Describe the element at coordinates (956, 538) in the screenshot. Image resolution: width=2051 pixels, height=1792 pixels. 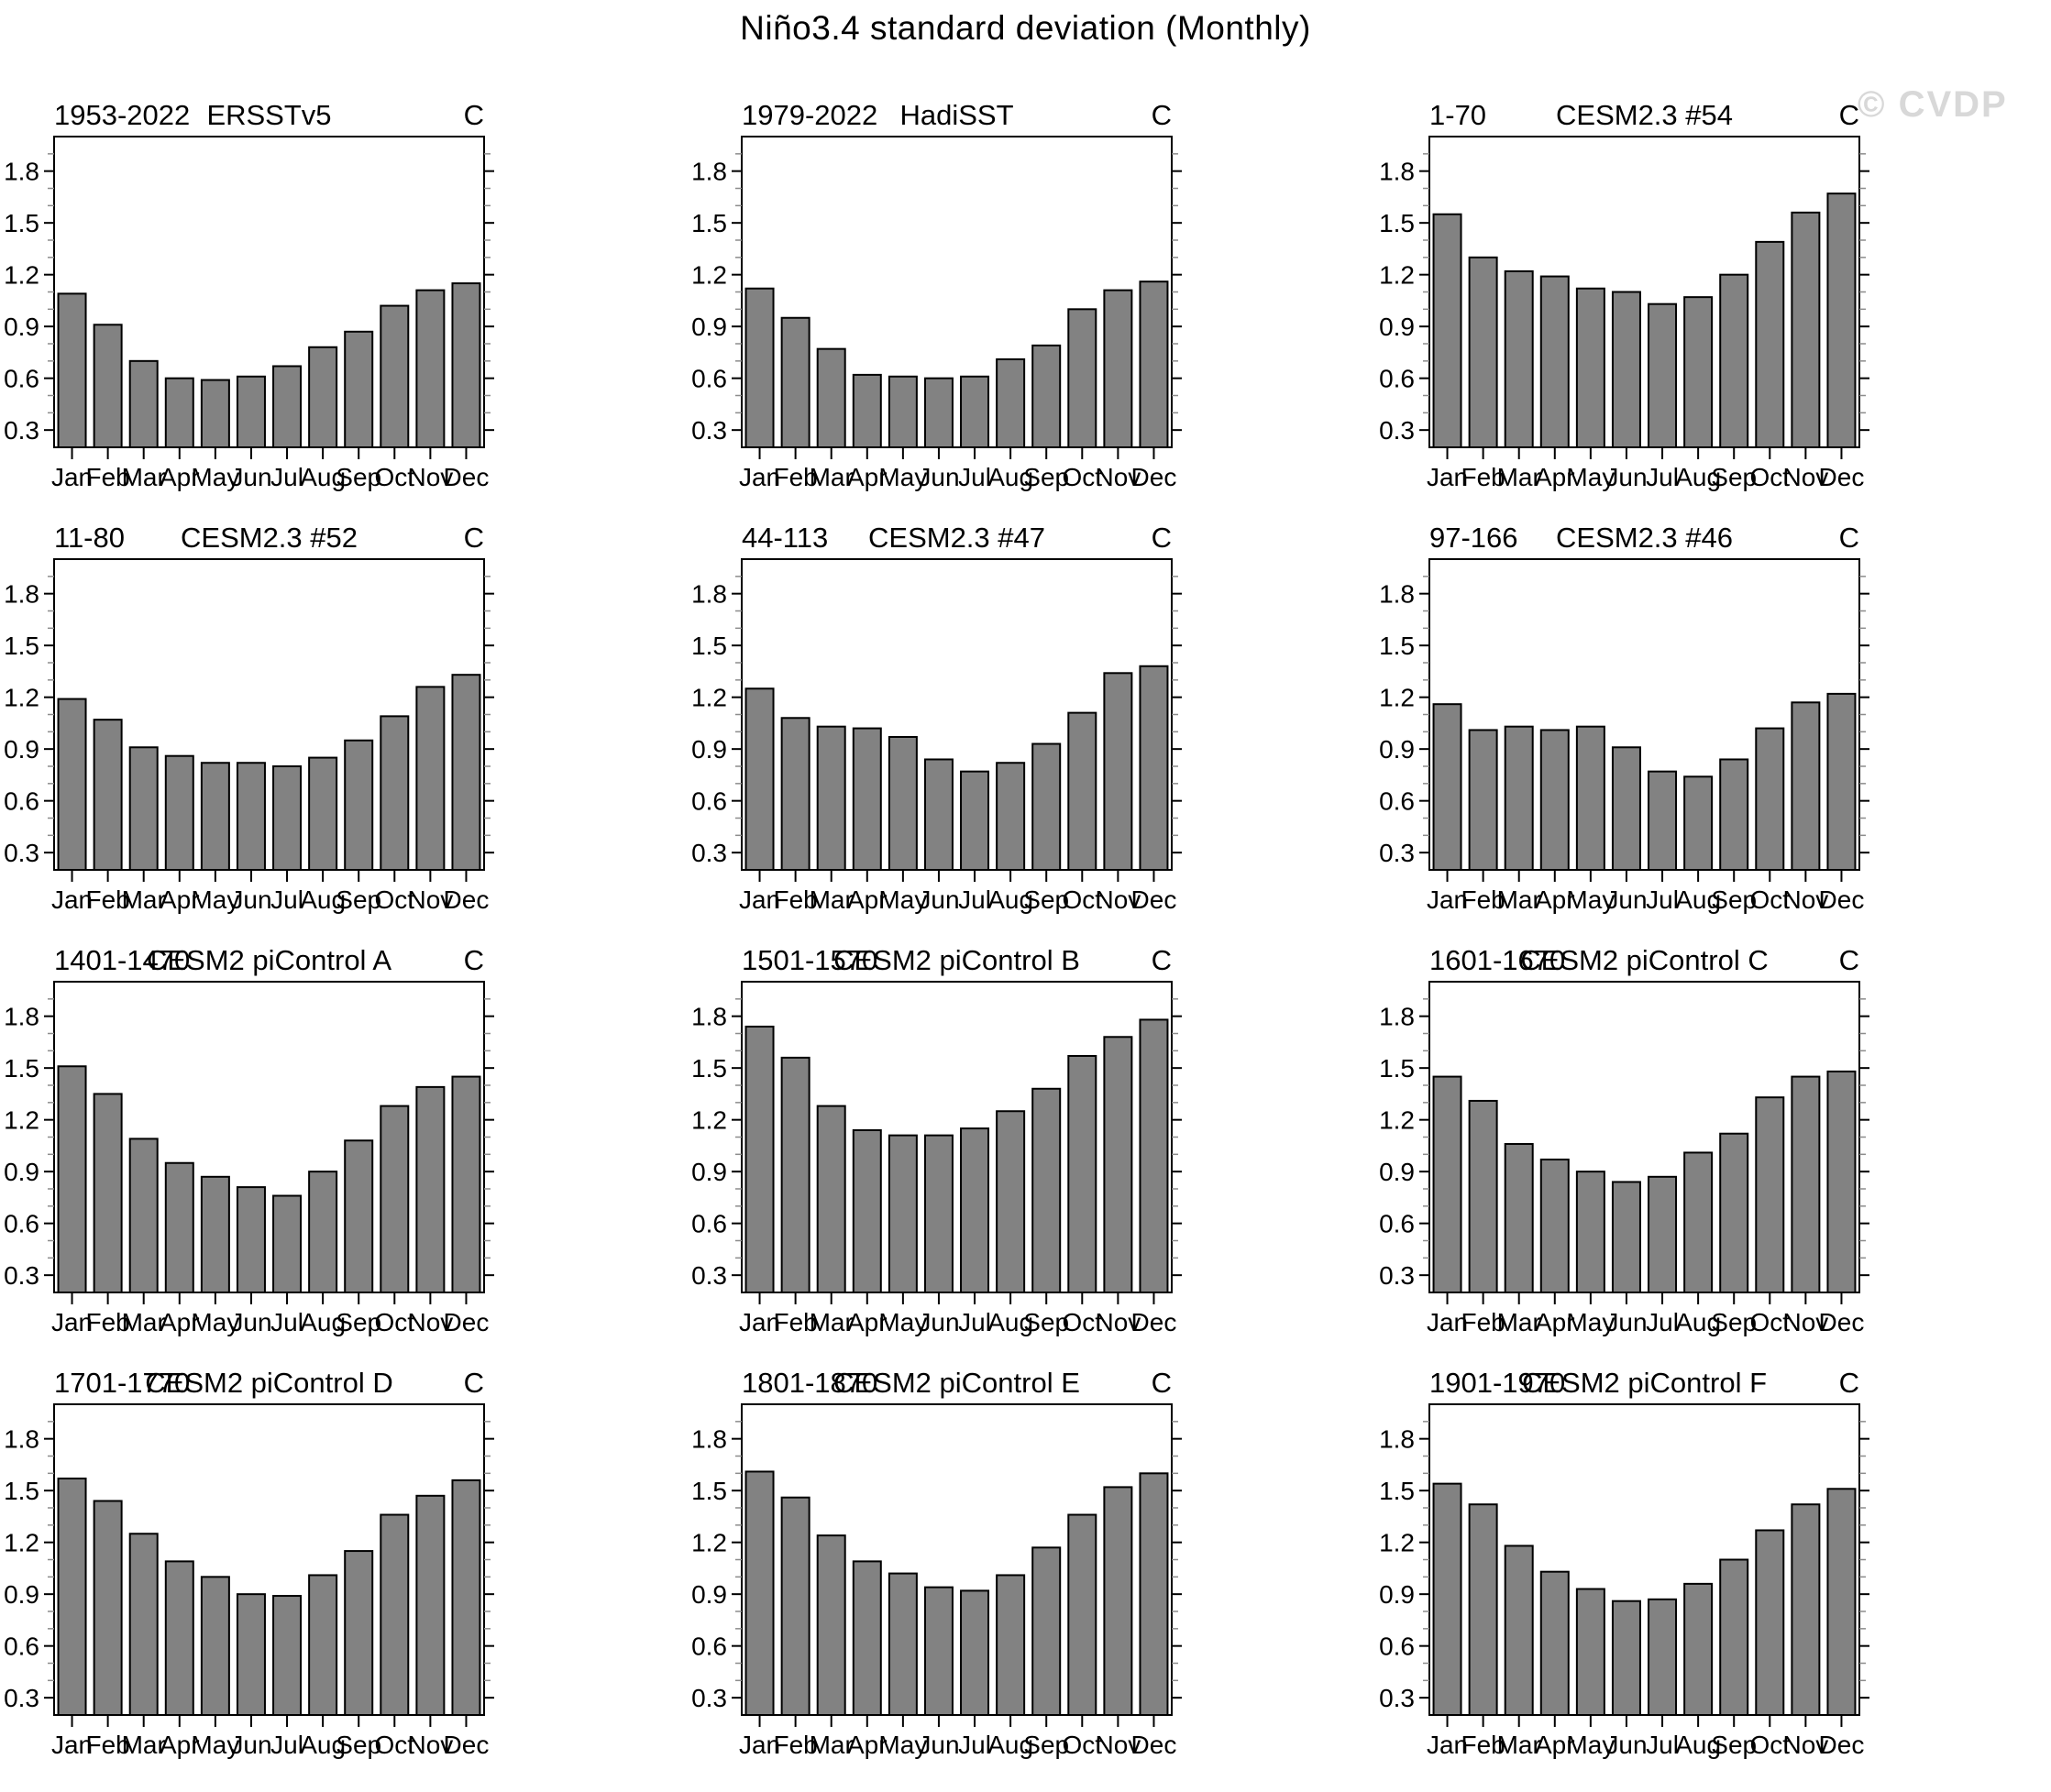
I see `panel-title-label: CESM2.3 #47` at that location.